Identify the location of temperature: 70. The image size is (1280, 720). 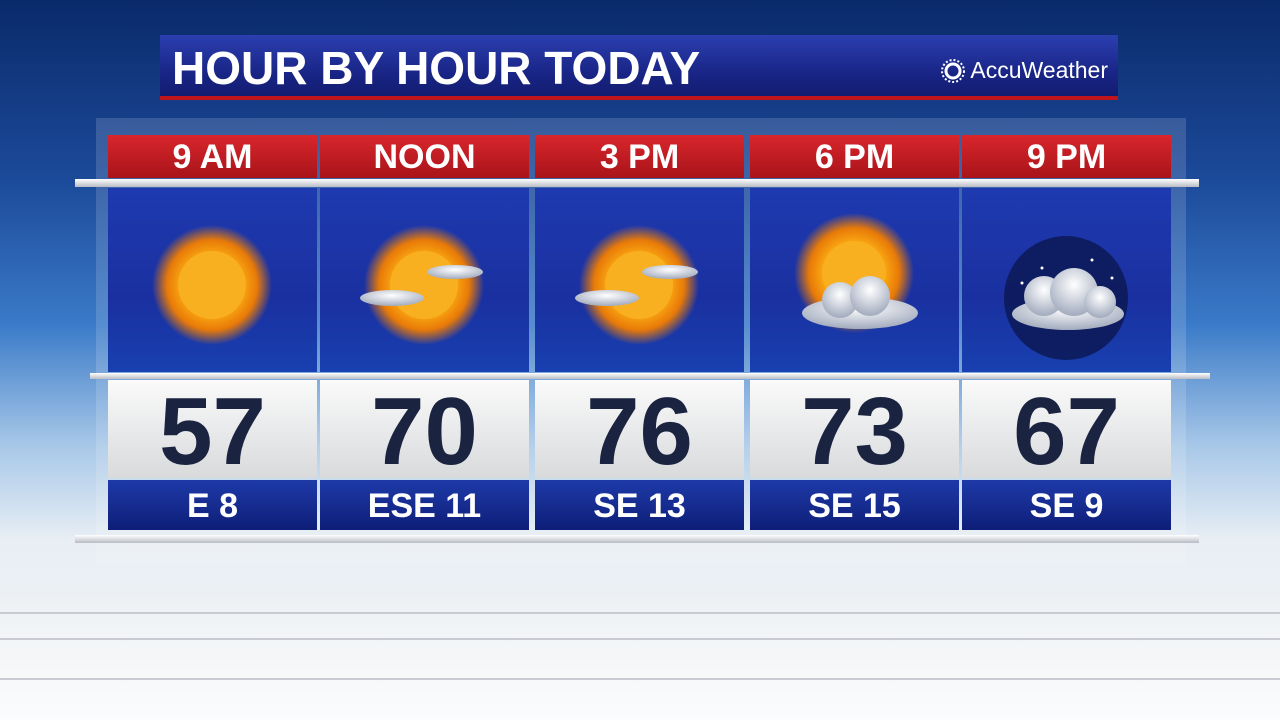
(424, 432).